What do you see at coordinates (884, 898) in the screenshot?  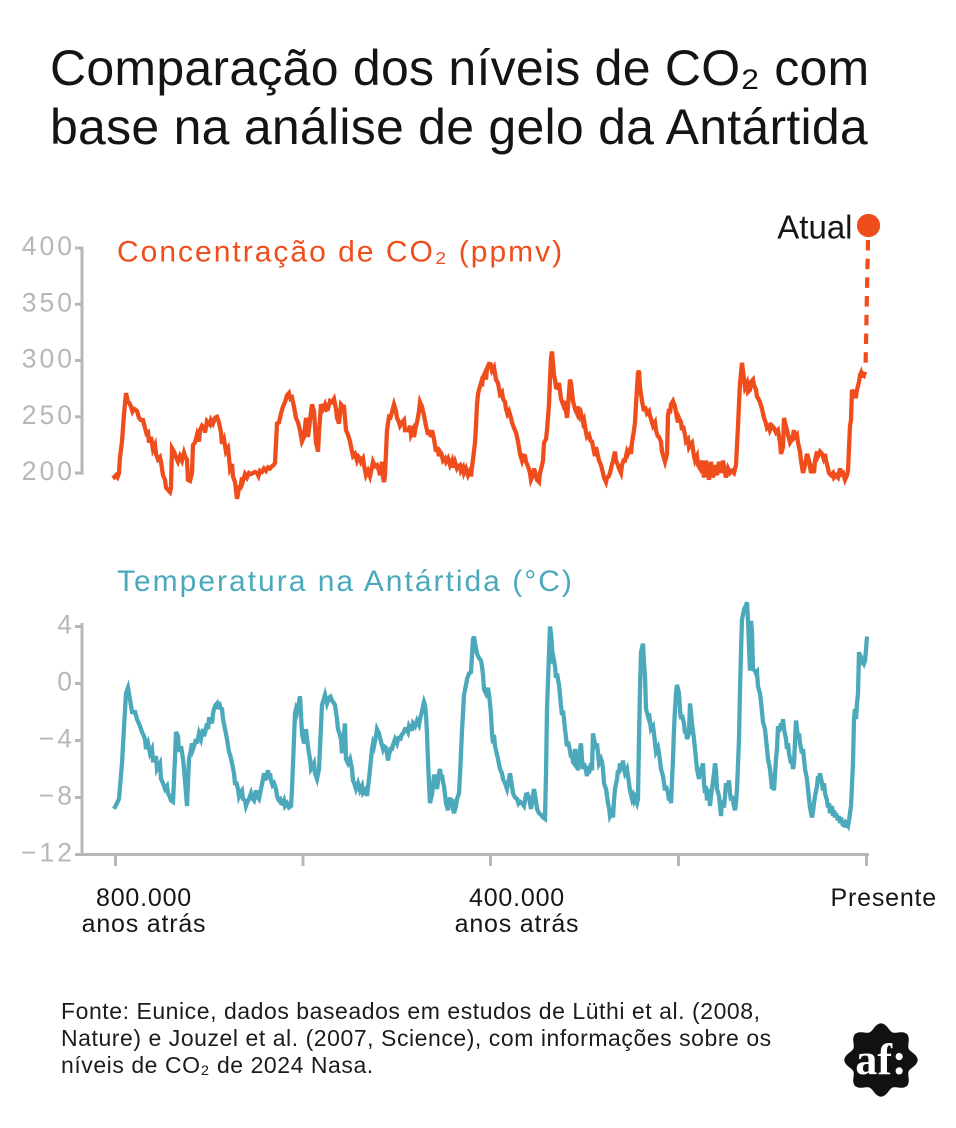 I see `svg-text: Presente` at bounding box center [884, 898].